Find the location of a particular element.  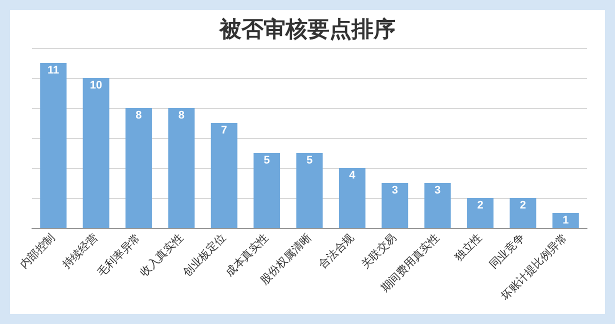

data-label: 1 is located at coordinates (565, 220).